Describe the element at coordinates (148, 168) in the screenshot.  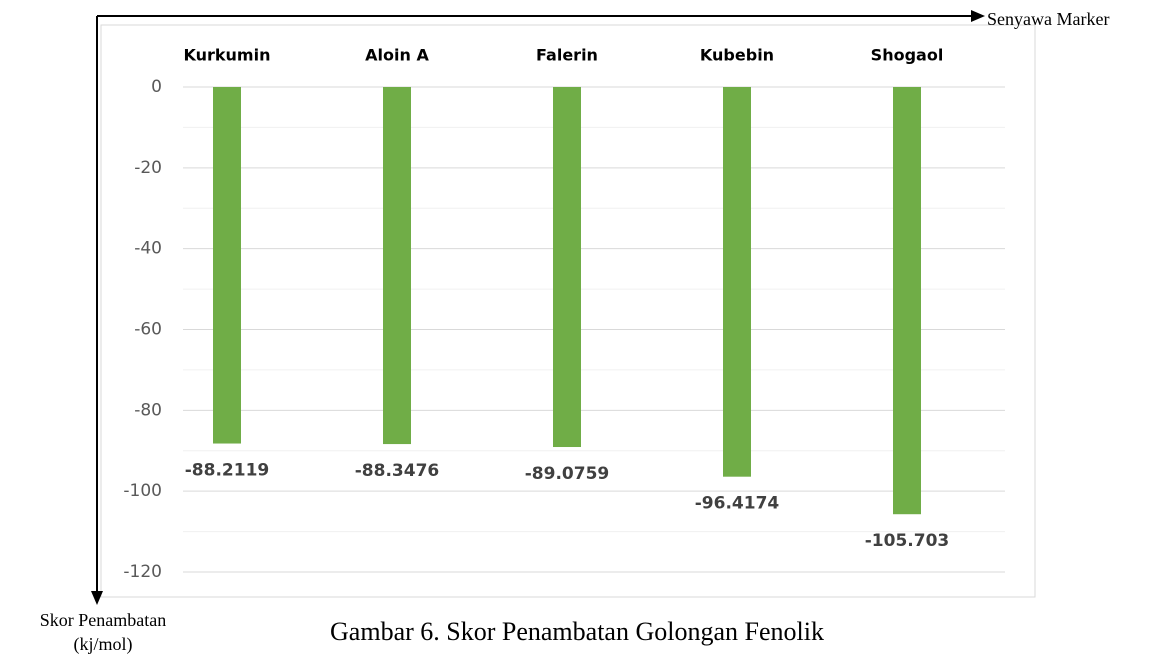
I see `y-tick-label: -20` at that location.